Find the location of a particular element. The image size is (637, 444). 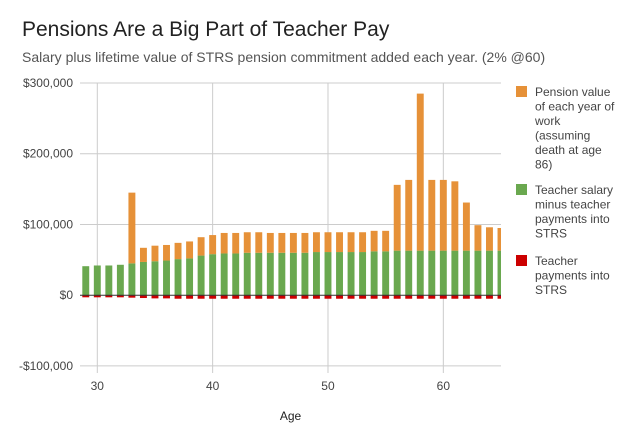

chart-title: Pensions Are a Big Part of Teacher Pay is located at coordinates (206, 29).